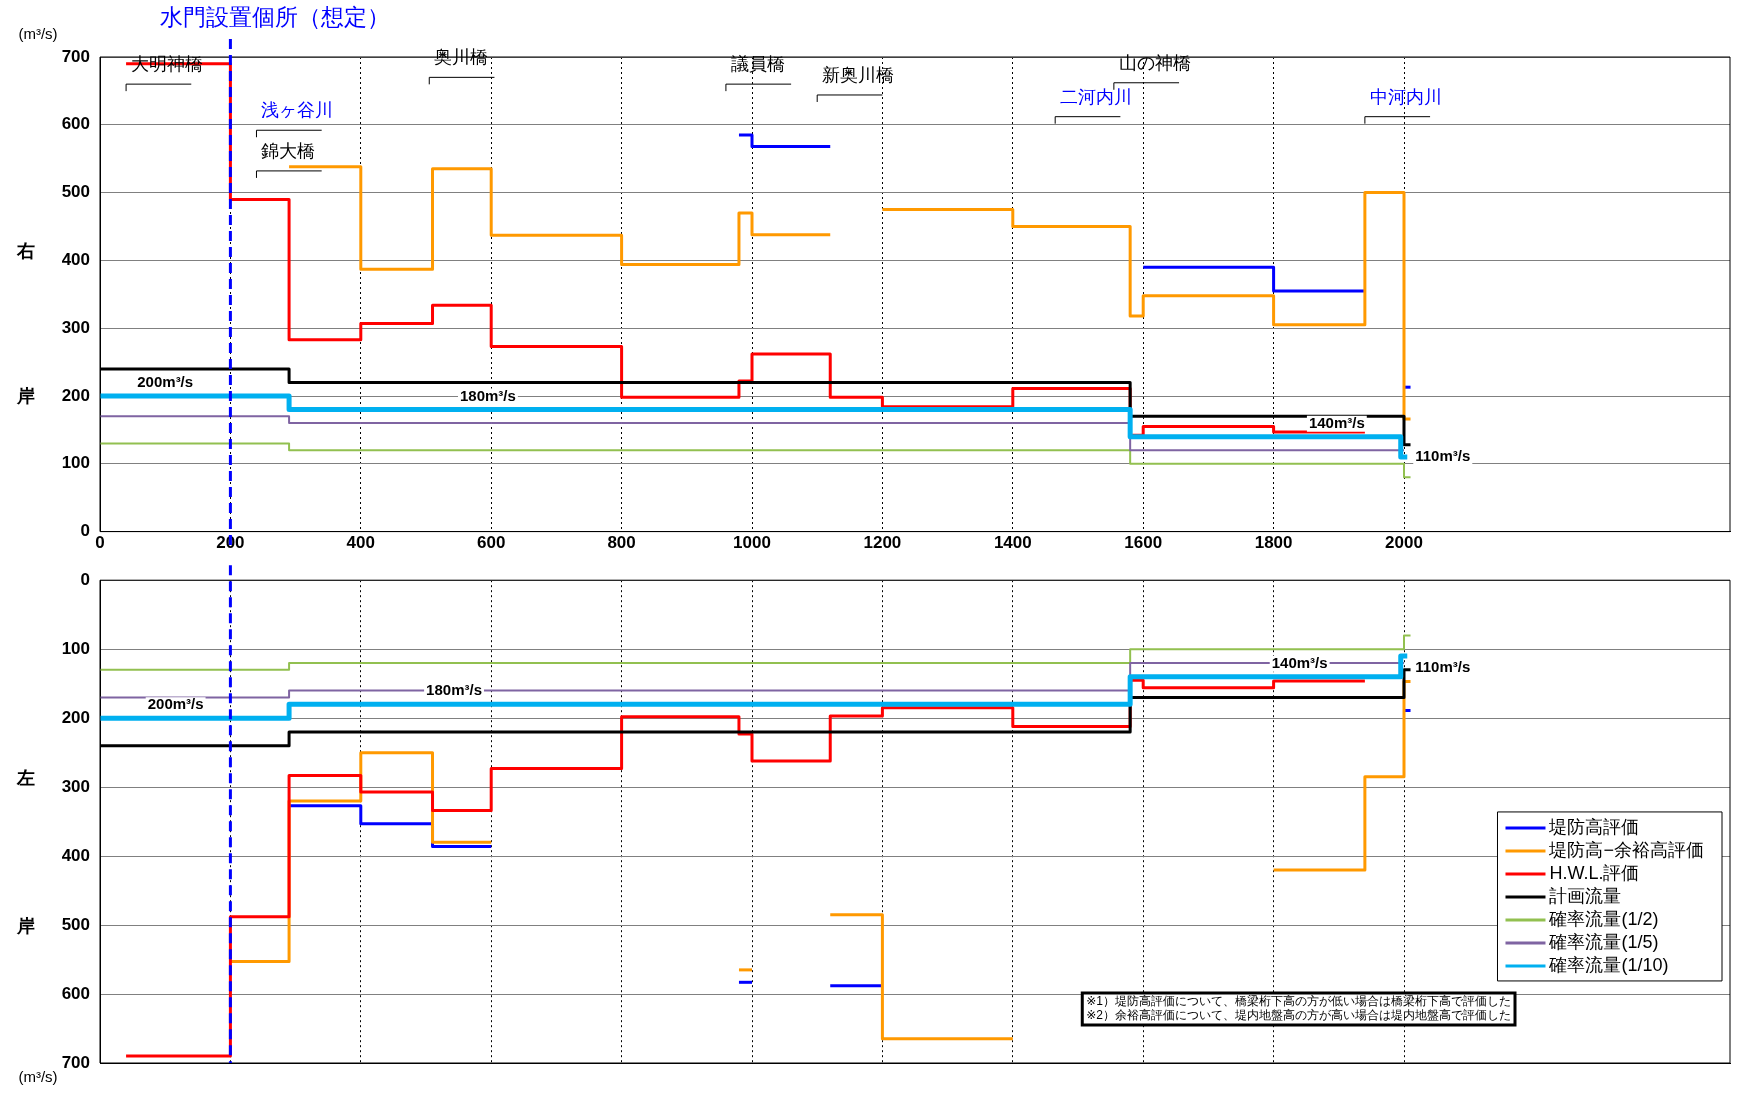 Image resolution: width=1739 pixels, height=1095 pixels. I want to click on legend-label: 堤防高−余裕高評価, so click(1626, 849).